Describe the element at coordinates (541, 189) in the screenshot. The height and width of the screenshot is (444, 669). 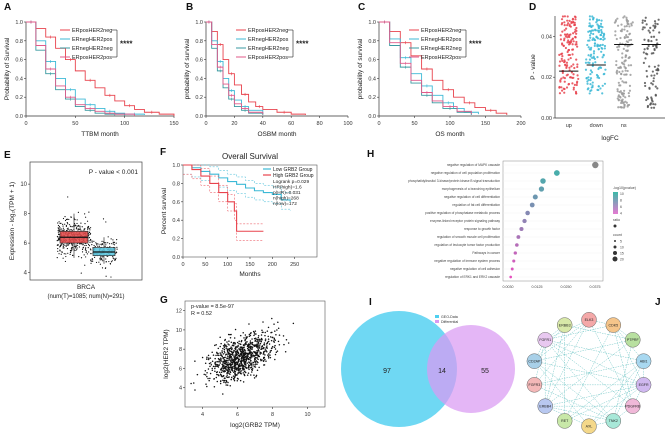
I see `term-dot` at that location.